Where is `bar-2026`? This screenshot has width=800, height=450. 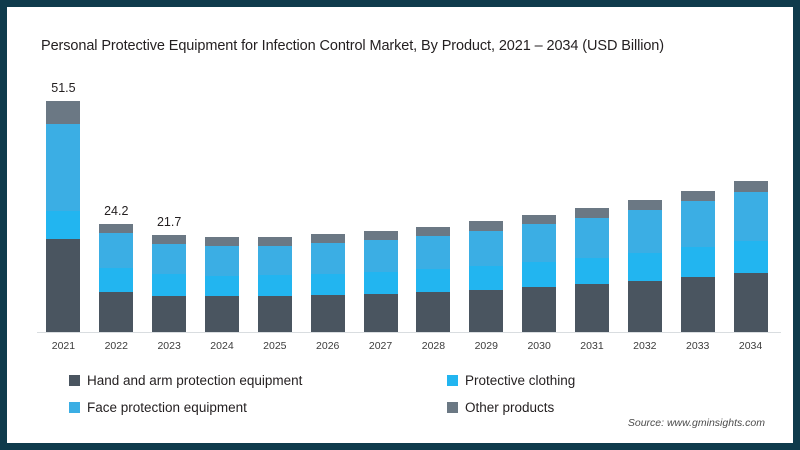 bar-2026 is located at coordinates (327, 283).